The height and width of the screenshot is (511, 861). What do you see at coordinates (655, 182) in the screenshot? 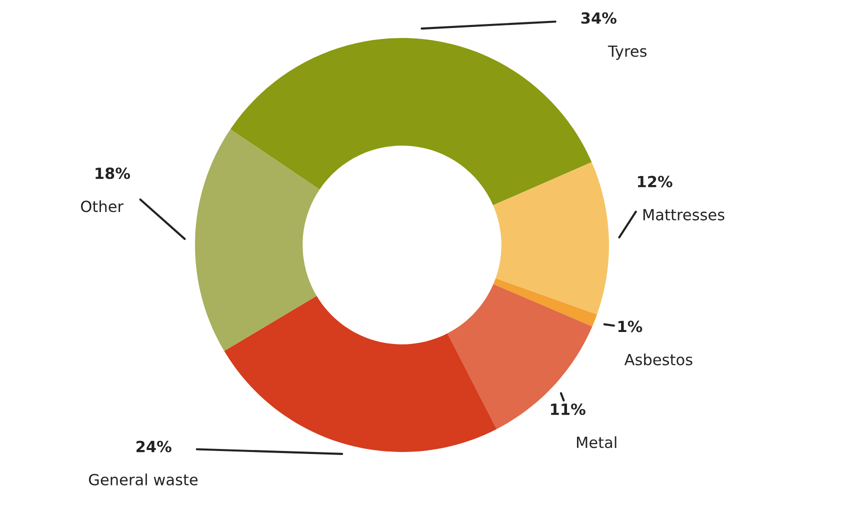
I see `data-label: 12%` at bounding box center [655, 182].